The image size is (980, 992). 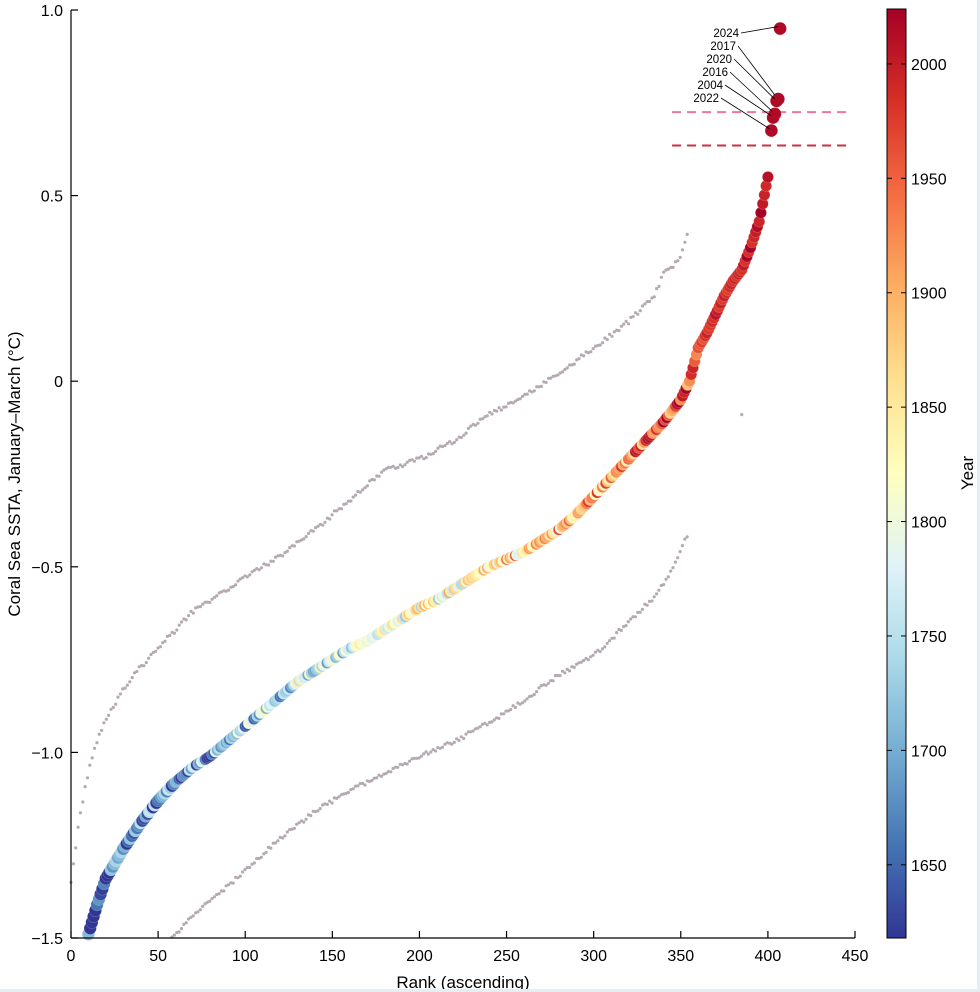 What do you see at coordinates (929, 179) in the screenshot?
I see `colorbar-tick-label-1950: 1950` at bounding box center [929, 179].